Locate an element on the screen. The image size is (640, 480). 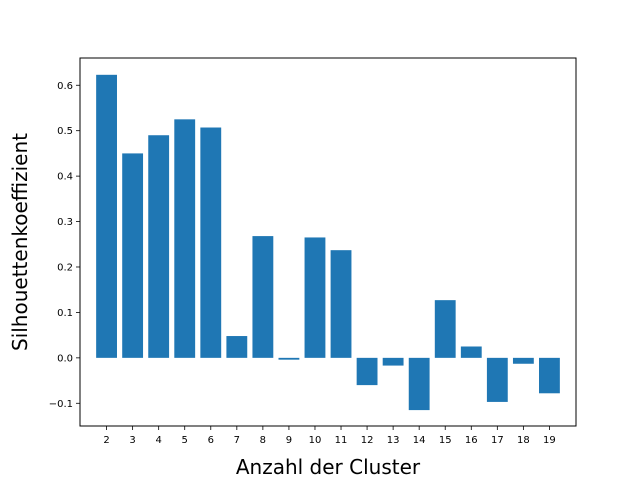
x-tick-label: 13 is located at coordinates (393, 440).